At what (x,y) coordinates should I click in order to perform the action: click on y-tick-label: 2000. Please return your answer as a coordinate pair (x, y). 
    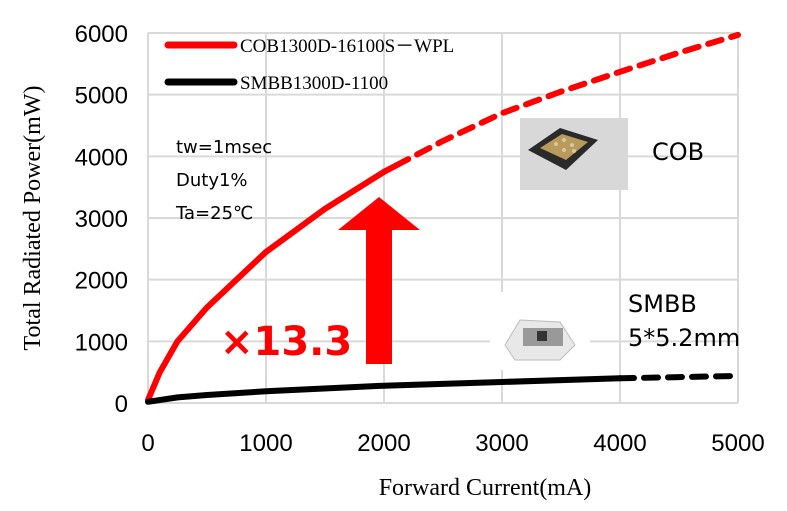
    Looking at the image, I should click on (101, 281).